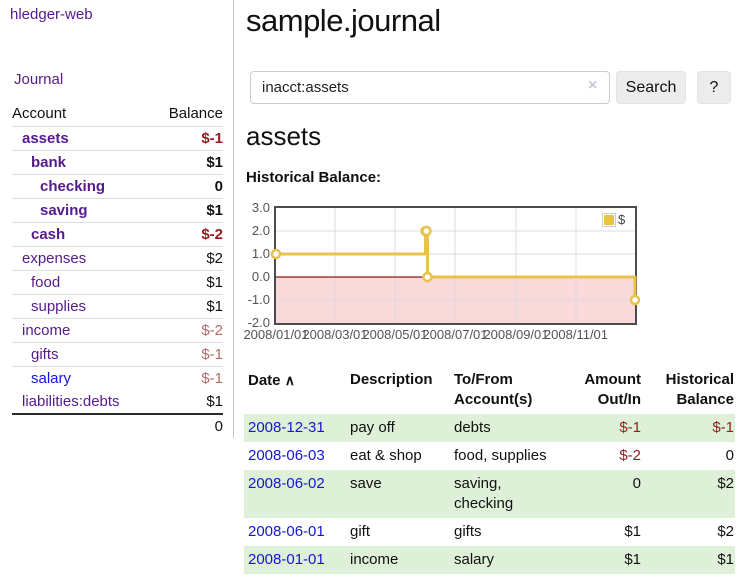 The width and height of the screenshot is (742, 582). What do you see at coordinates (82, 379) in the screenshot?
I see `account-name-cell: salary` at bounding box center [82, 379].